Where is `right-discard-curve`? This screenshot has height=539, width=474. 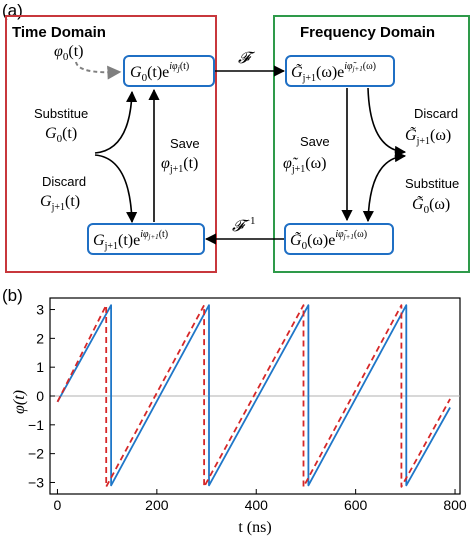
right-discard-curve is located at coordinates (387, 122).